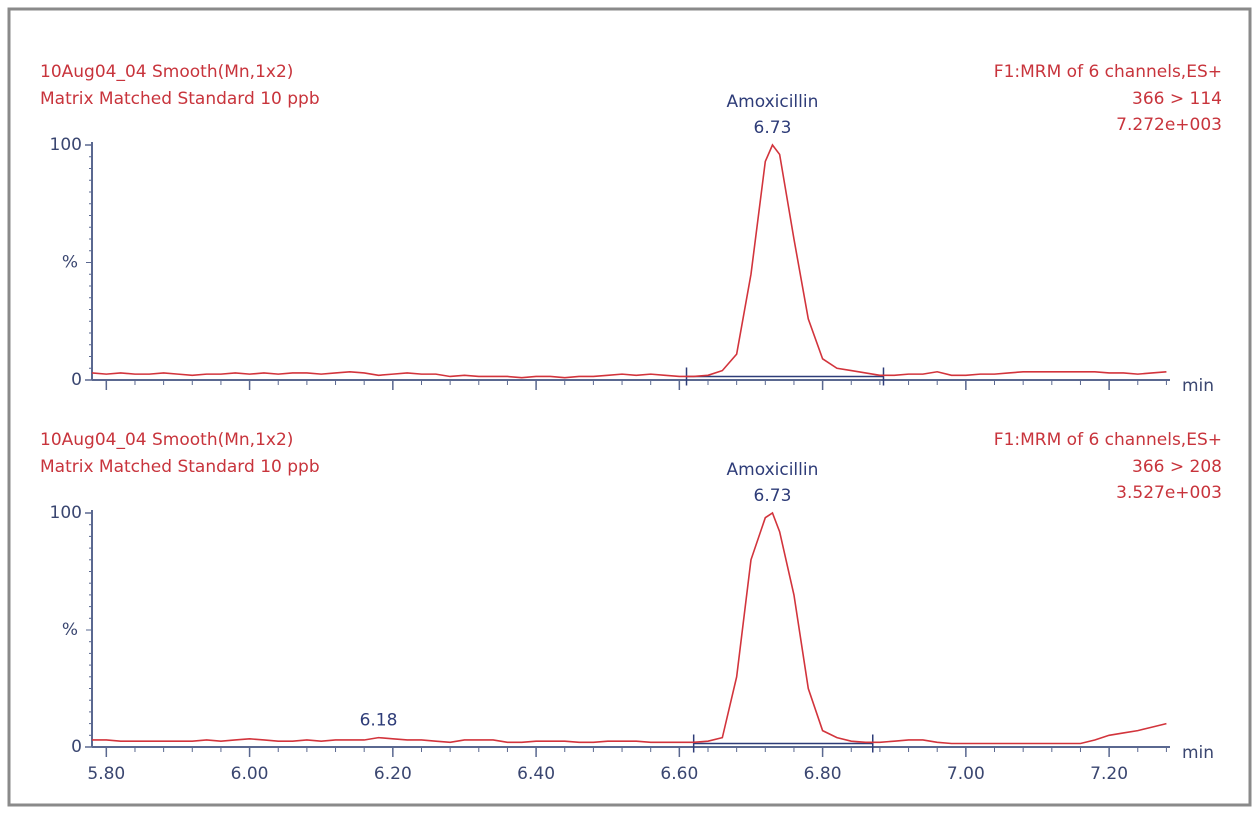  What do you see at coordinates (250, 774) in the screenshot?
I see `x-tick-label: 6.00` at bounding box center [250, 774].